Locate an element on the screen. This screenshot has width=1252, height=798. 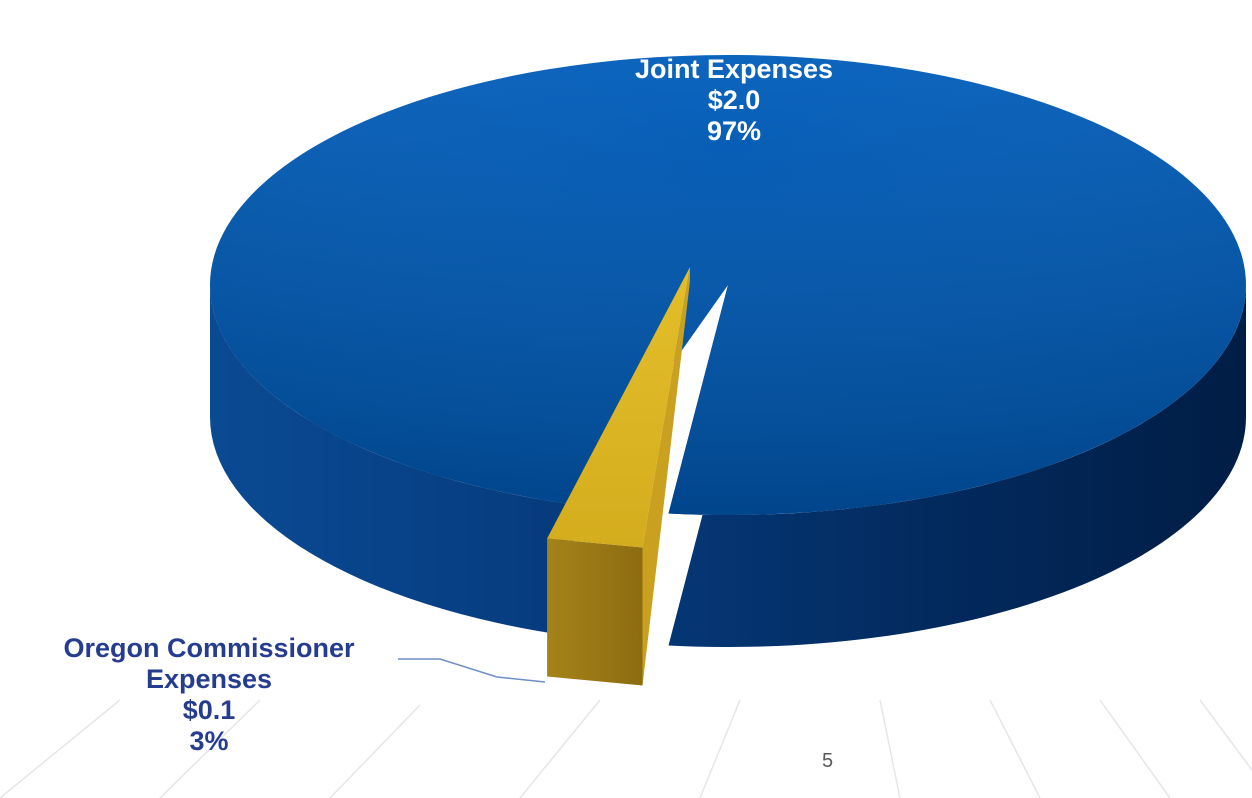
background-decoration is located at coordinates (626, 748).